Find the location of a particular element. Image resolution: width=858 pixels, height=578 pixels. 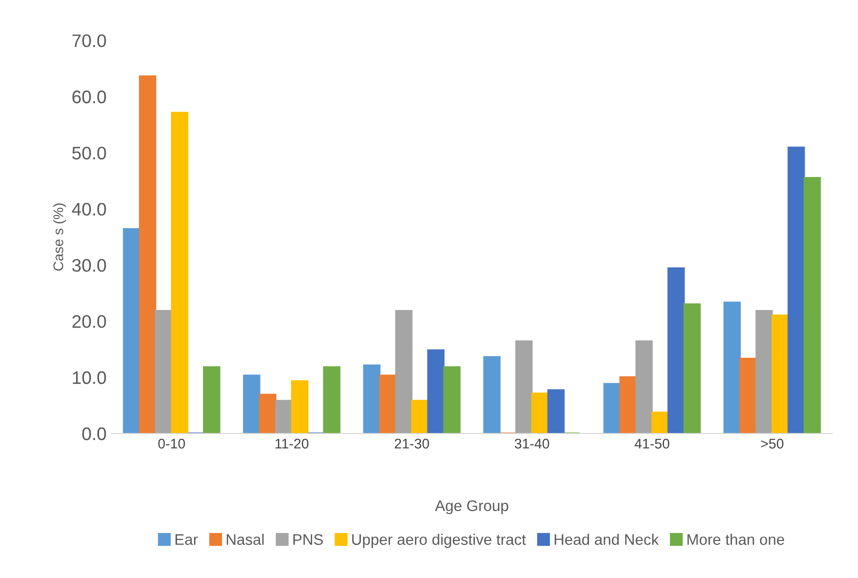

y-tick-label: 50.0 is located at coordinates (89, 153).